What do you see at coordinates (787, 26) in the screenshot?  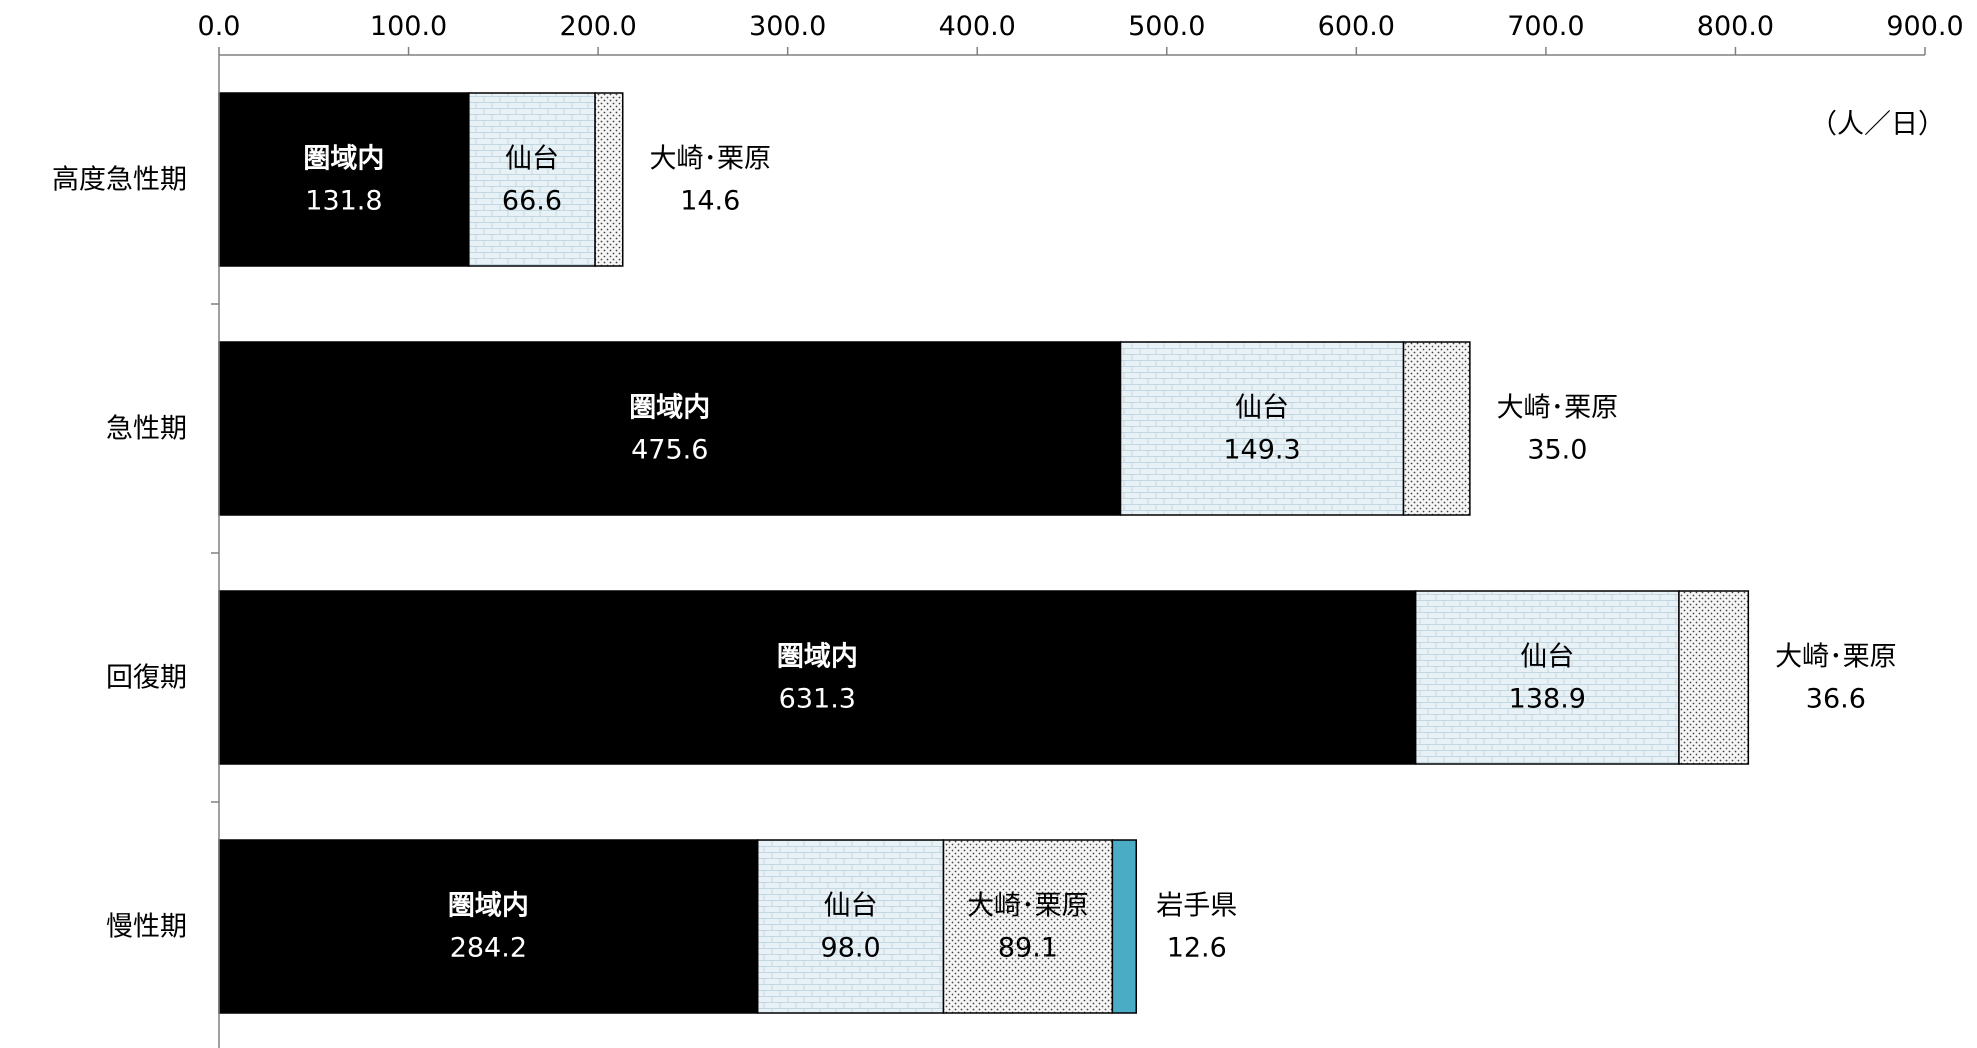 I see `x-tick-label: 300.0` at bounding box center [787, 26].